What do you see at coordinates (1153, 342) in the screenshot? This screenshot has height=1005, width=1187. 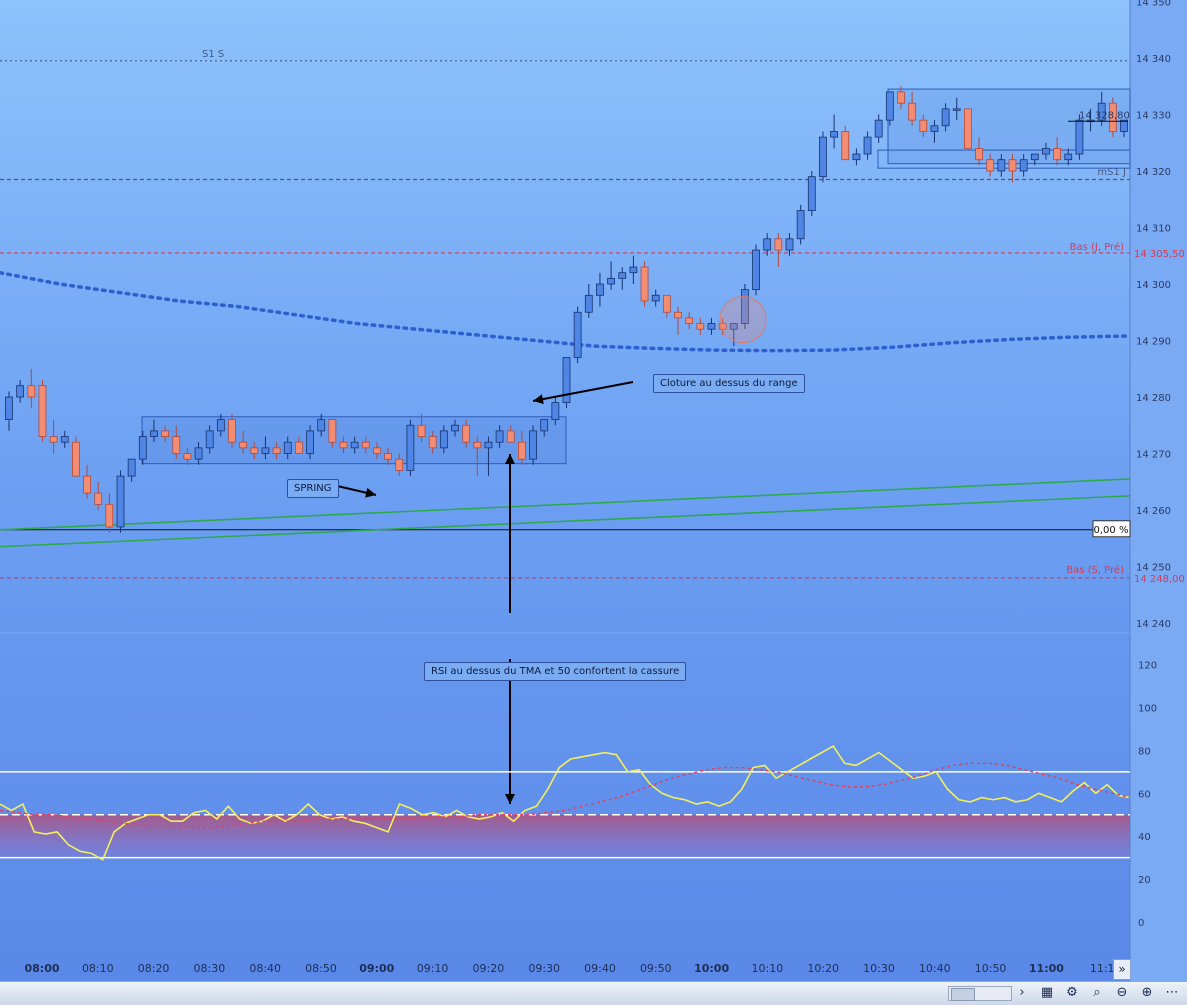 I see `price-tick-label: 14 290` at bounding box center [1153, 342].